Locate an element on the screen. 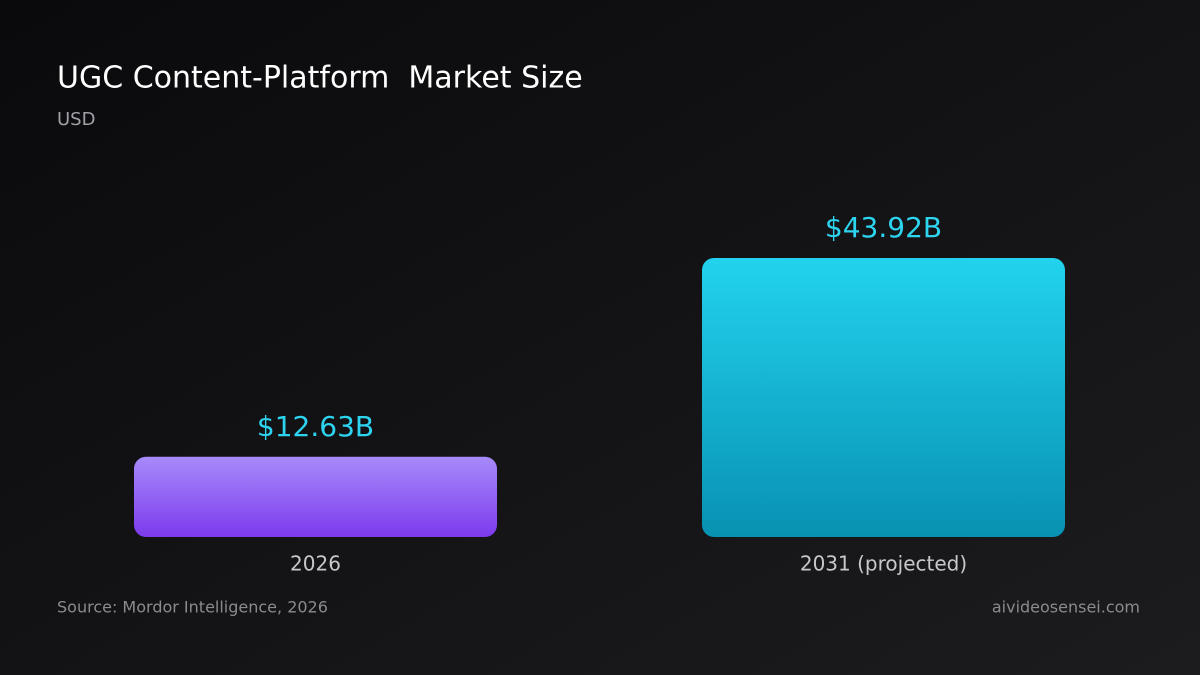  chart-subtitle: USD is located at coordinates (76, 119).